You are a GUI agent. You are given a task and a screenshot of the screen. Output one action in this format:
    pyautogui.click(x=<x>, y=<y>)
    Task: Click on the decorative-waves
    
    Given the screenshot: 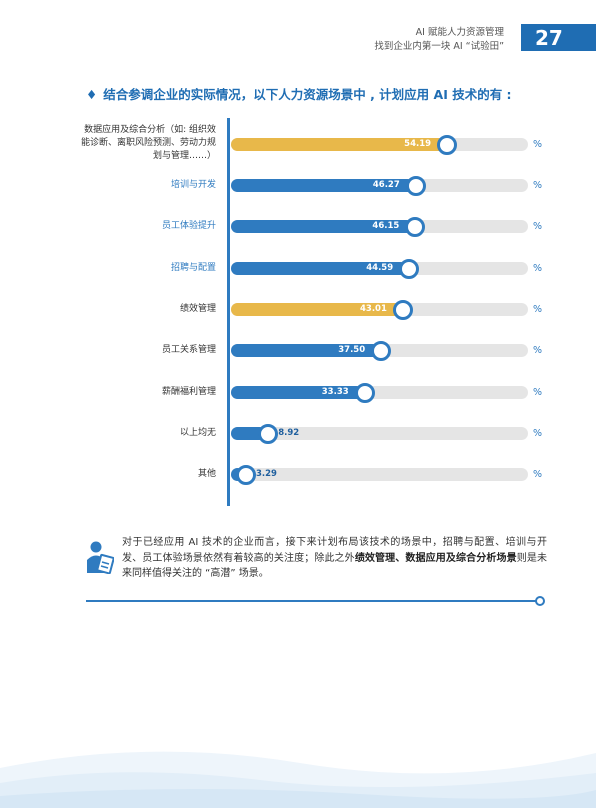 What is the action you would take?
    pyautogui.click(x=298, y=779)
    